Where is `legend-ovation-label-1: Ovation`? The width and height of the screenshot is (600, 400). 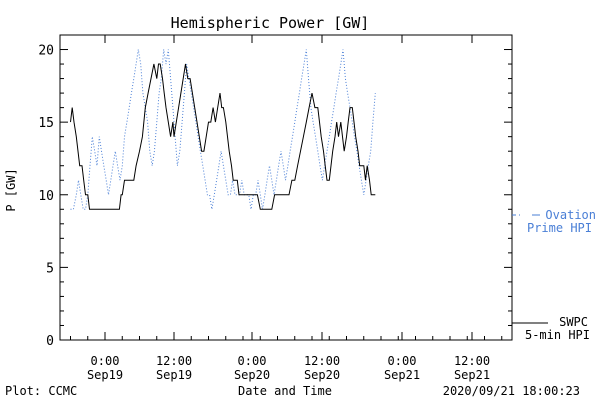 legend-ovation-label-1: Ovation is located at coordinates (570, 215).